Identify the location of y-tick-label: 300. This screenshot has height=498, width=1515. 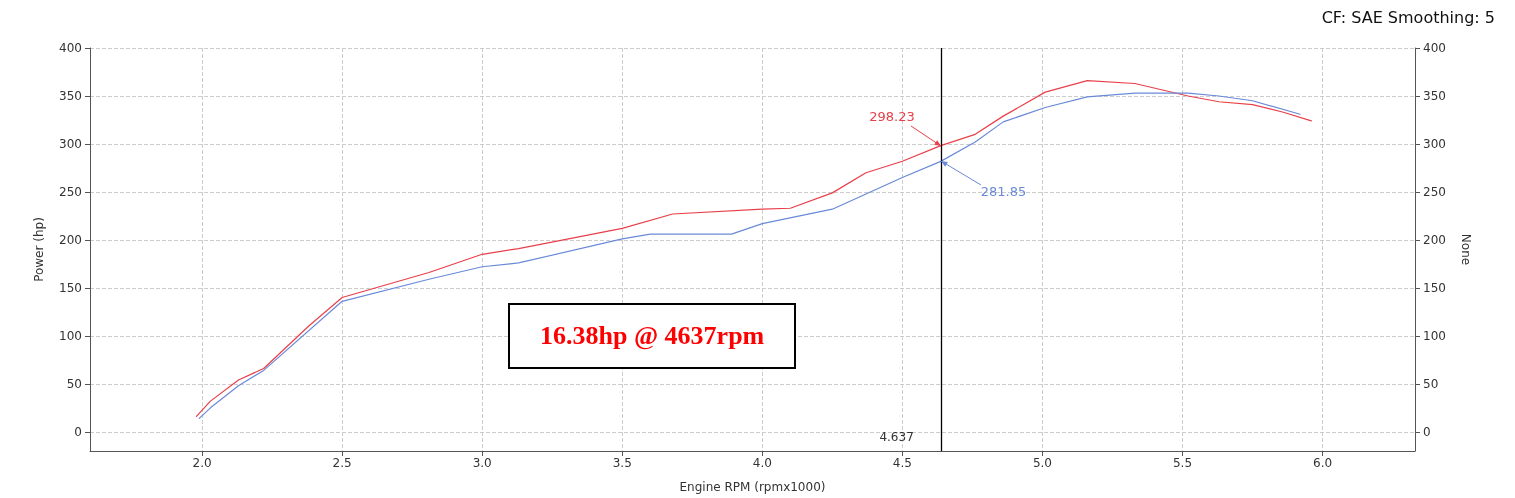
(70, 143).